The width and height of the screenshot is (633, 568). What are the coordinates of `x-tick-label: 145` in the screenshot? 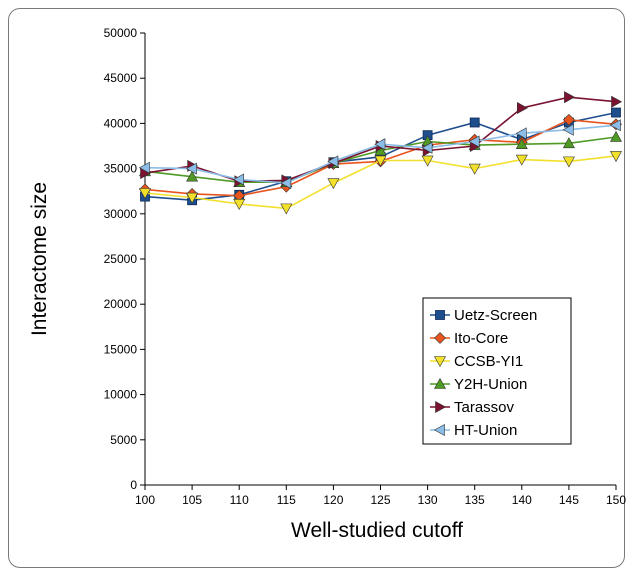 It's located at (569, 500).